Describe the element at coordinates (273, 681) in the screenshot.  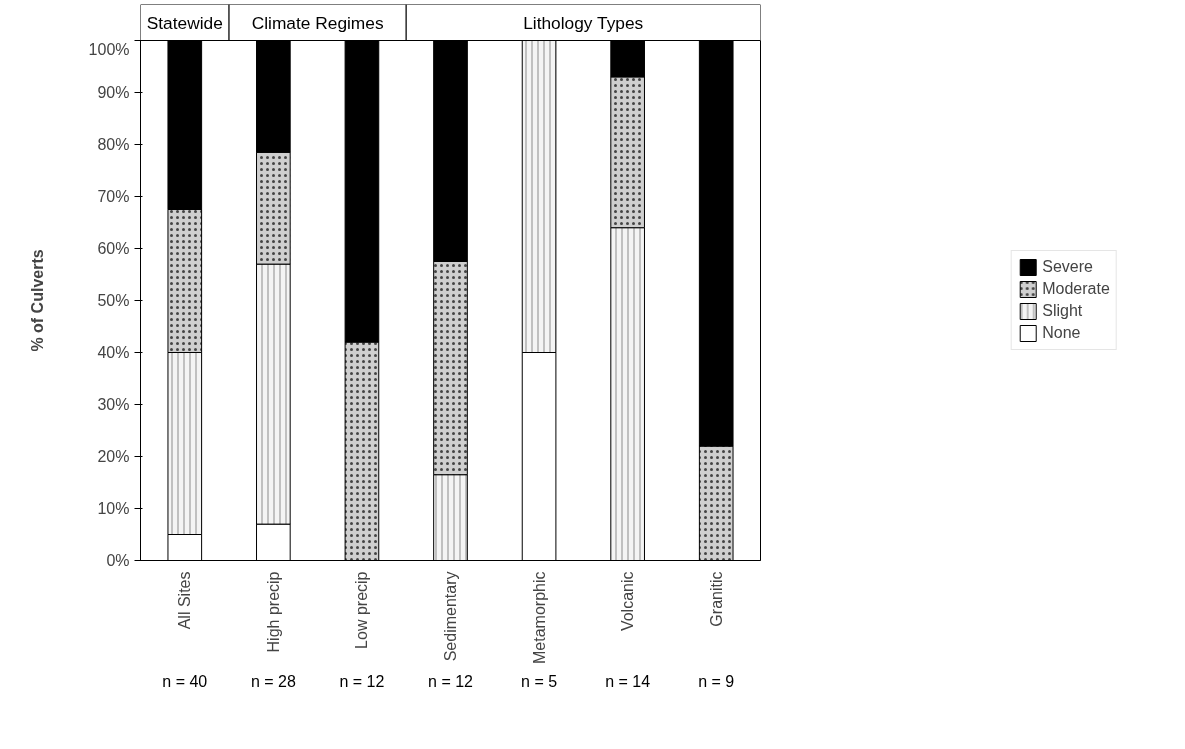
I see `text: n = 28` at that location.